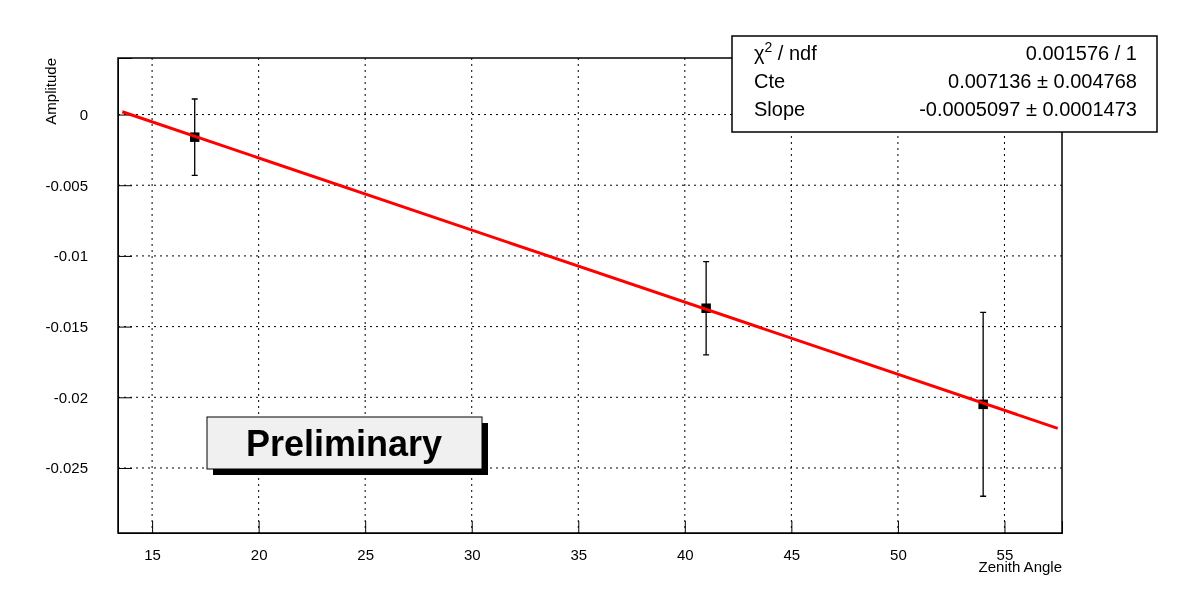  What do you see at coordinates (1028, 109) in the screenshot?
I see `annotation: -0.0005097 ± 0.0001473` at bounding box center [1028, 109].